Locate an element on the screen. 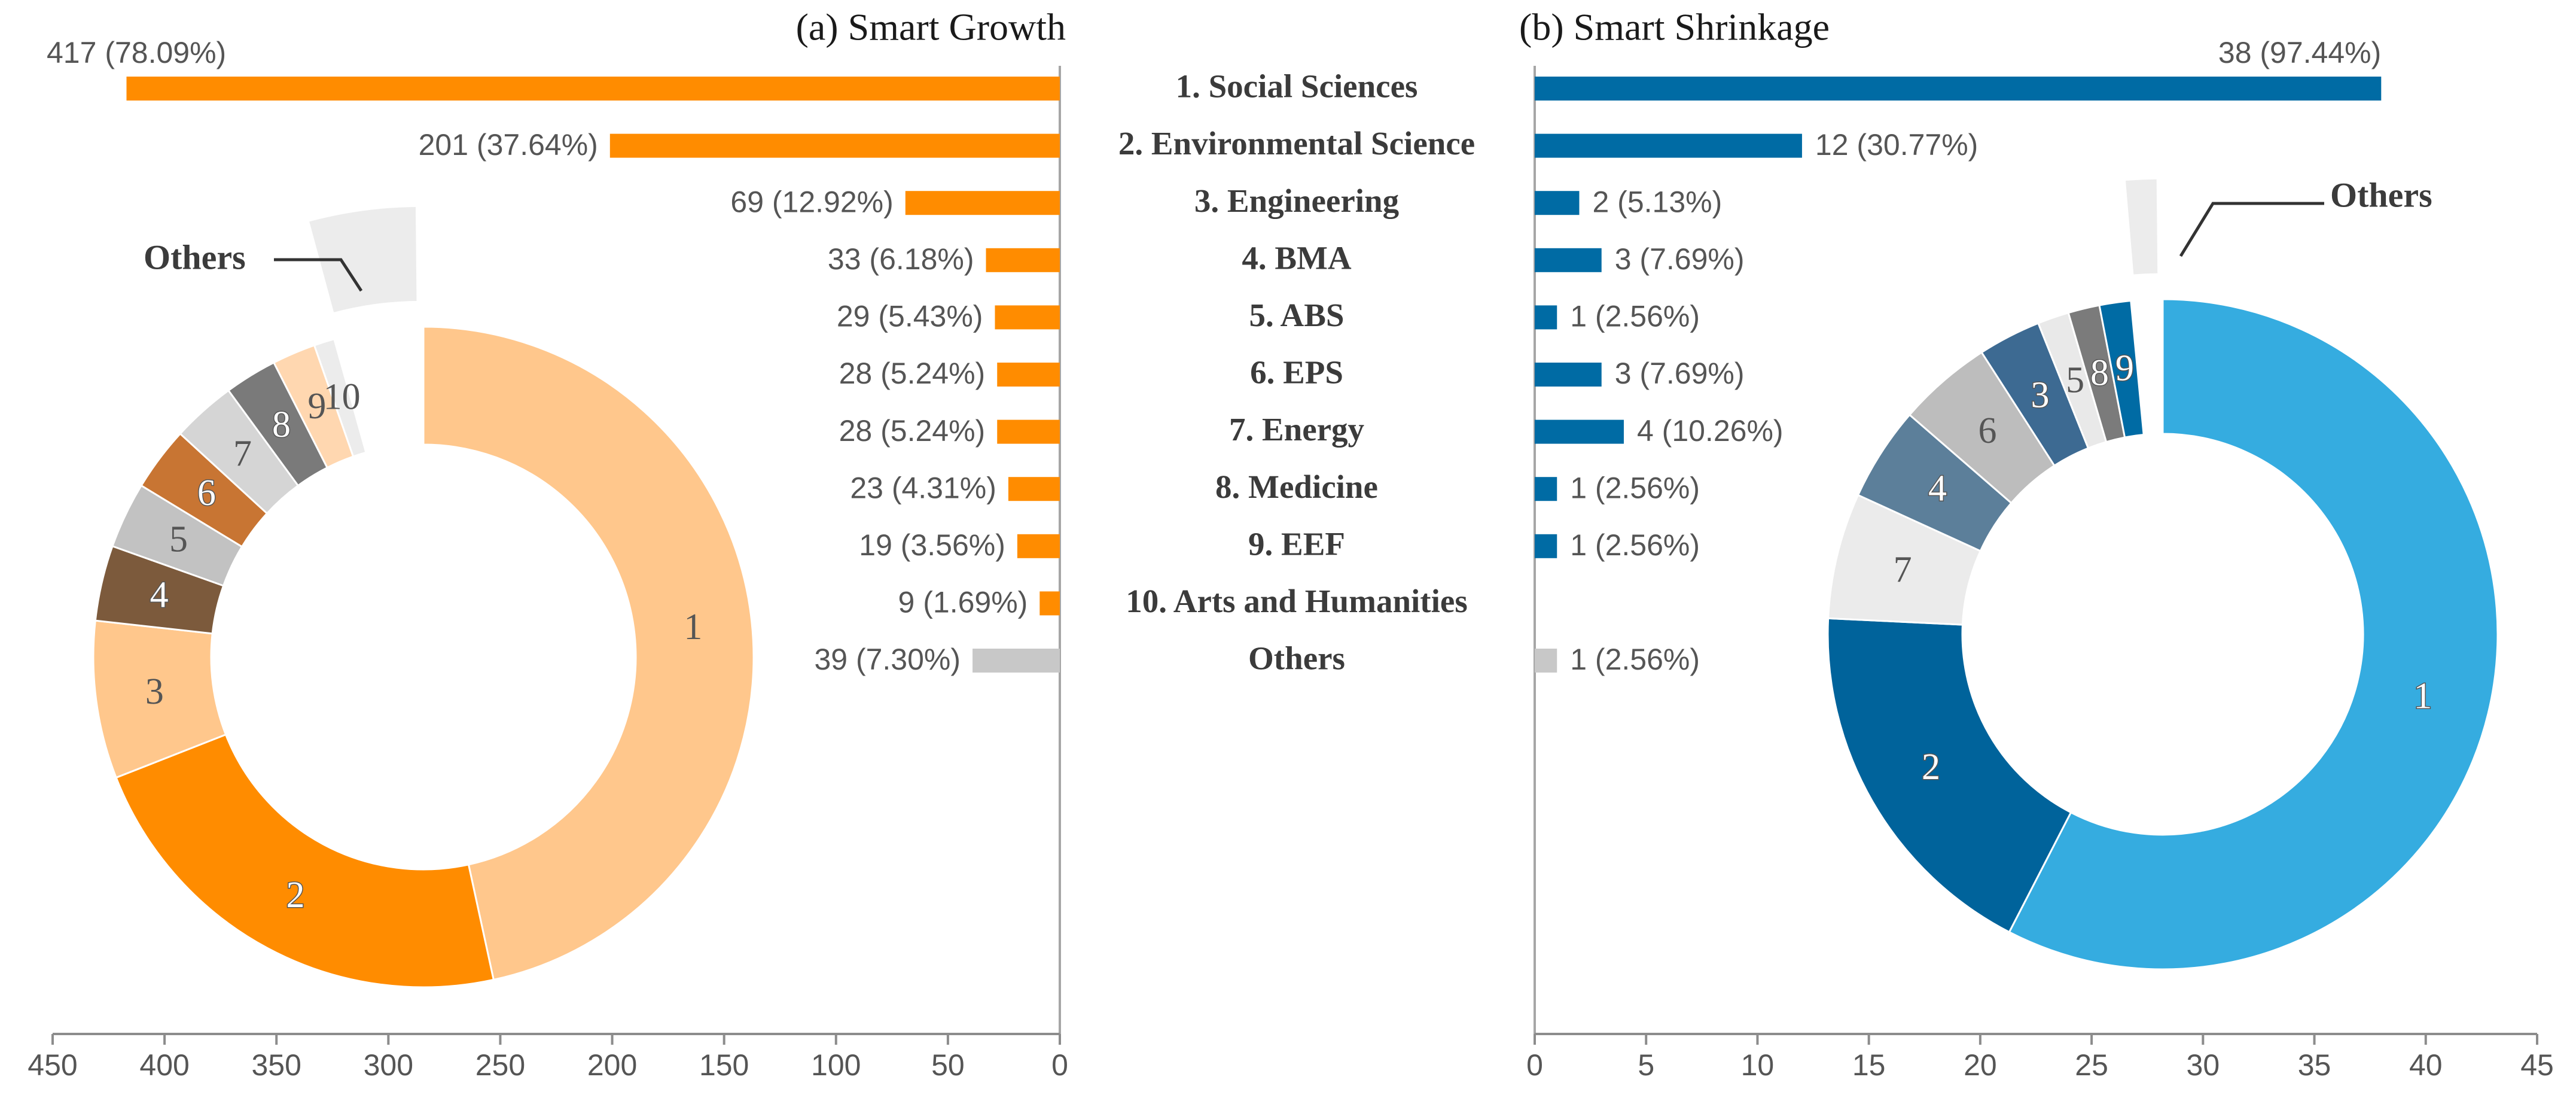 Image resolution: width=2576 pixels, height=1095 pixels. category-label-8: 8. Medicine is located at coordinates (1296, 487).